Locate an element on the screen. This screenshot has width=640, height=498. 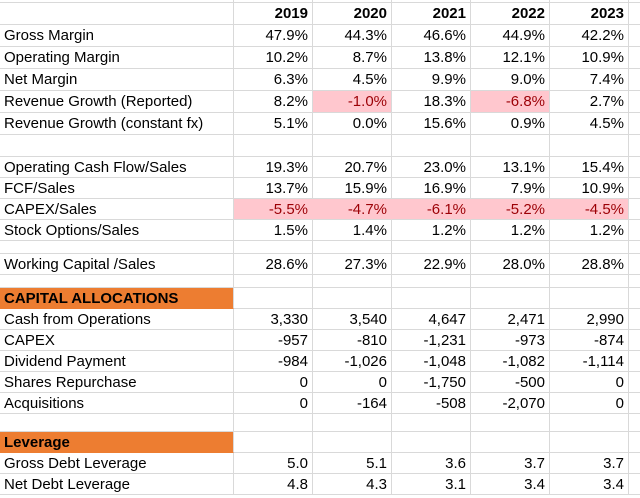
row-label-cell: Revenue Growth (constant fx) is located at coordinates (117, 124).